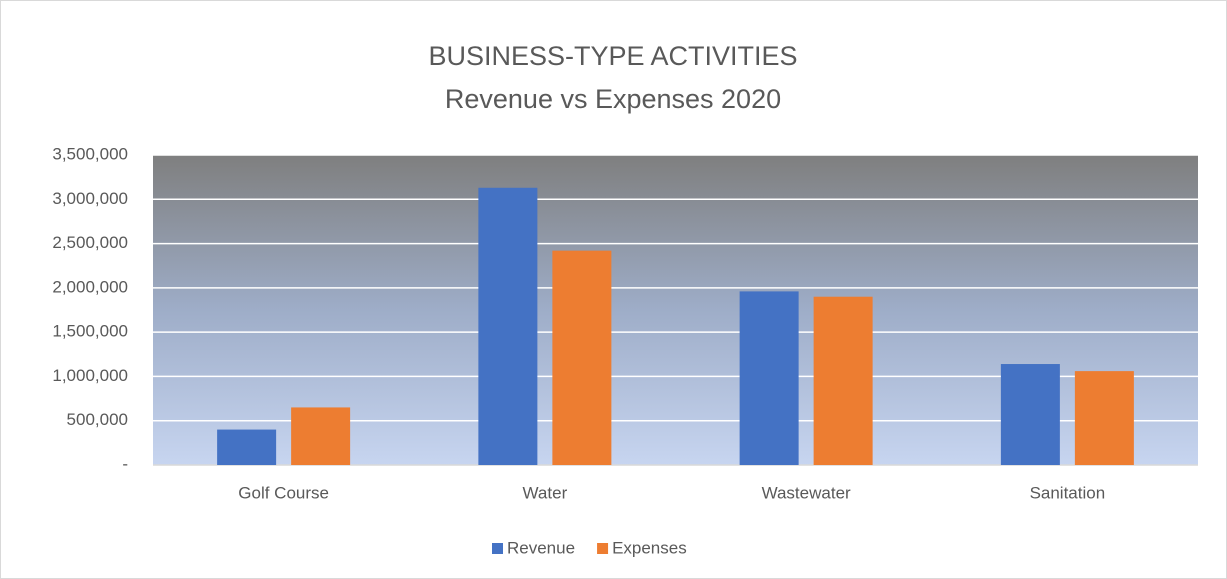 The image size is (1227, 579). Describe the element at coordinates (612, 56) in the screenshot. I see `chart-title: BUSINESS-TYPE ACTIVITIES` at that location.